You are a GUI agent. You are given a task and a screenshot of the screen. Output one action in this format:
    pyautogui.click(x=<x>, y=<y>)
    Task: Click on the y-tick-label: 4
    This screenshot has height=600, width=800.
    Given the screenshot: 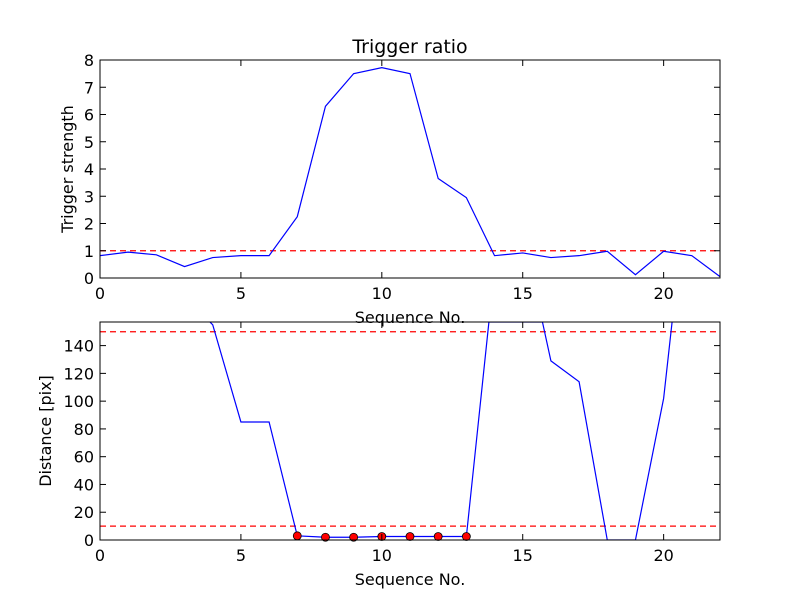 What is the action you would take?
    pyautogui.click(x=89, y=169)
    